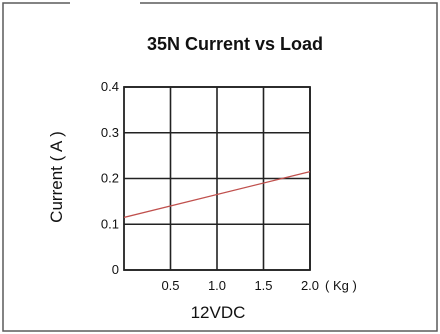 This screenshot has height=334, width=440. I want to click on y-tick-label-0: 0, so click(115, 269).